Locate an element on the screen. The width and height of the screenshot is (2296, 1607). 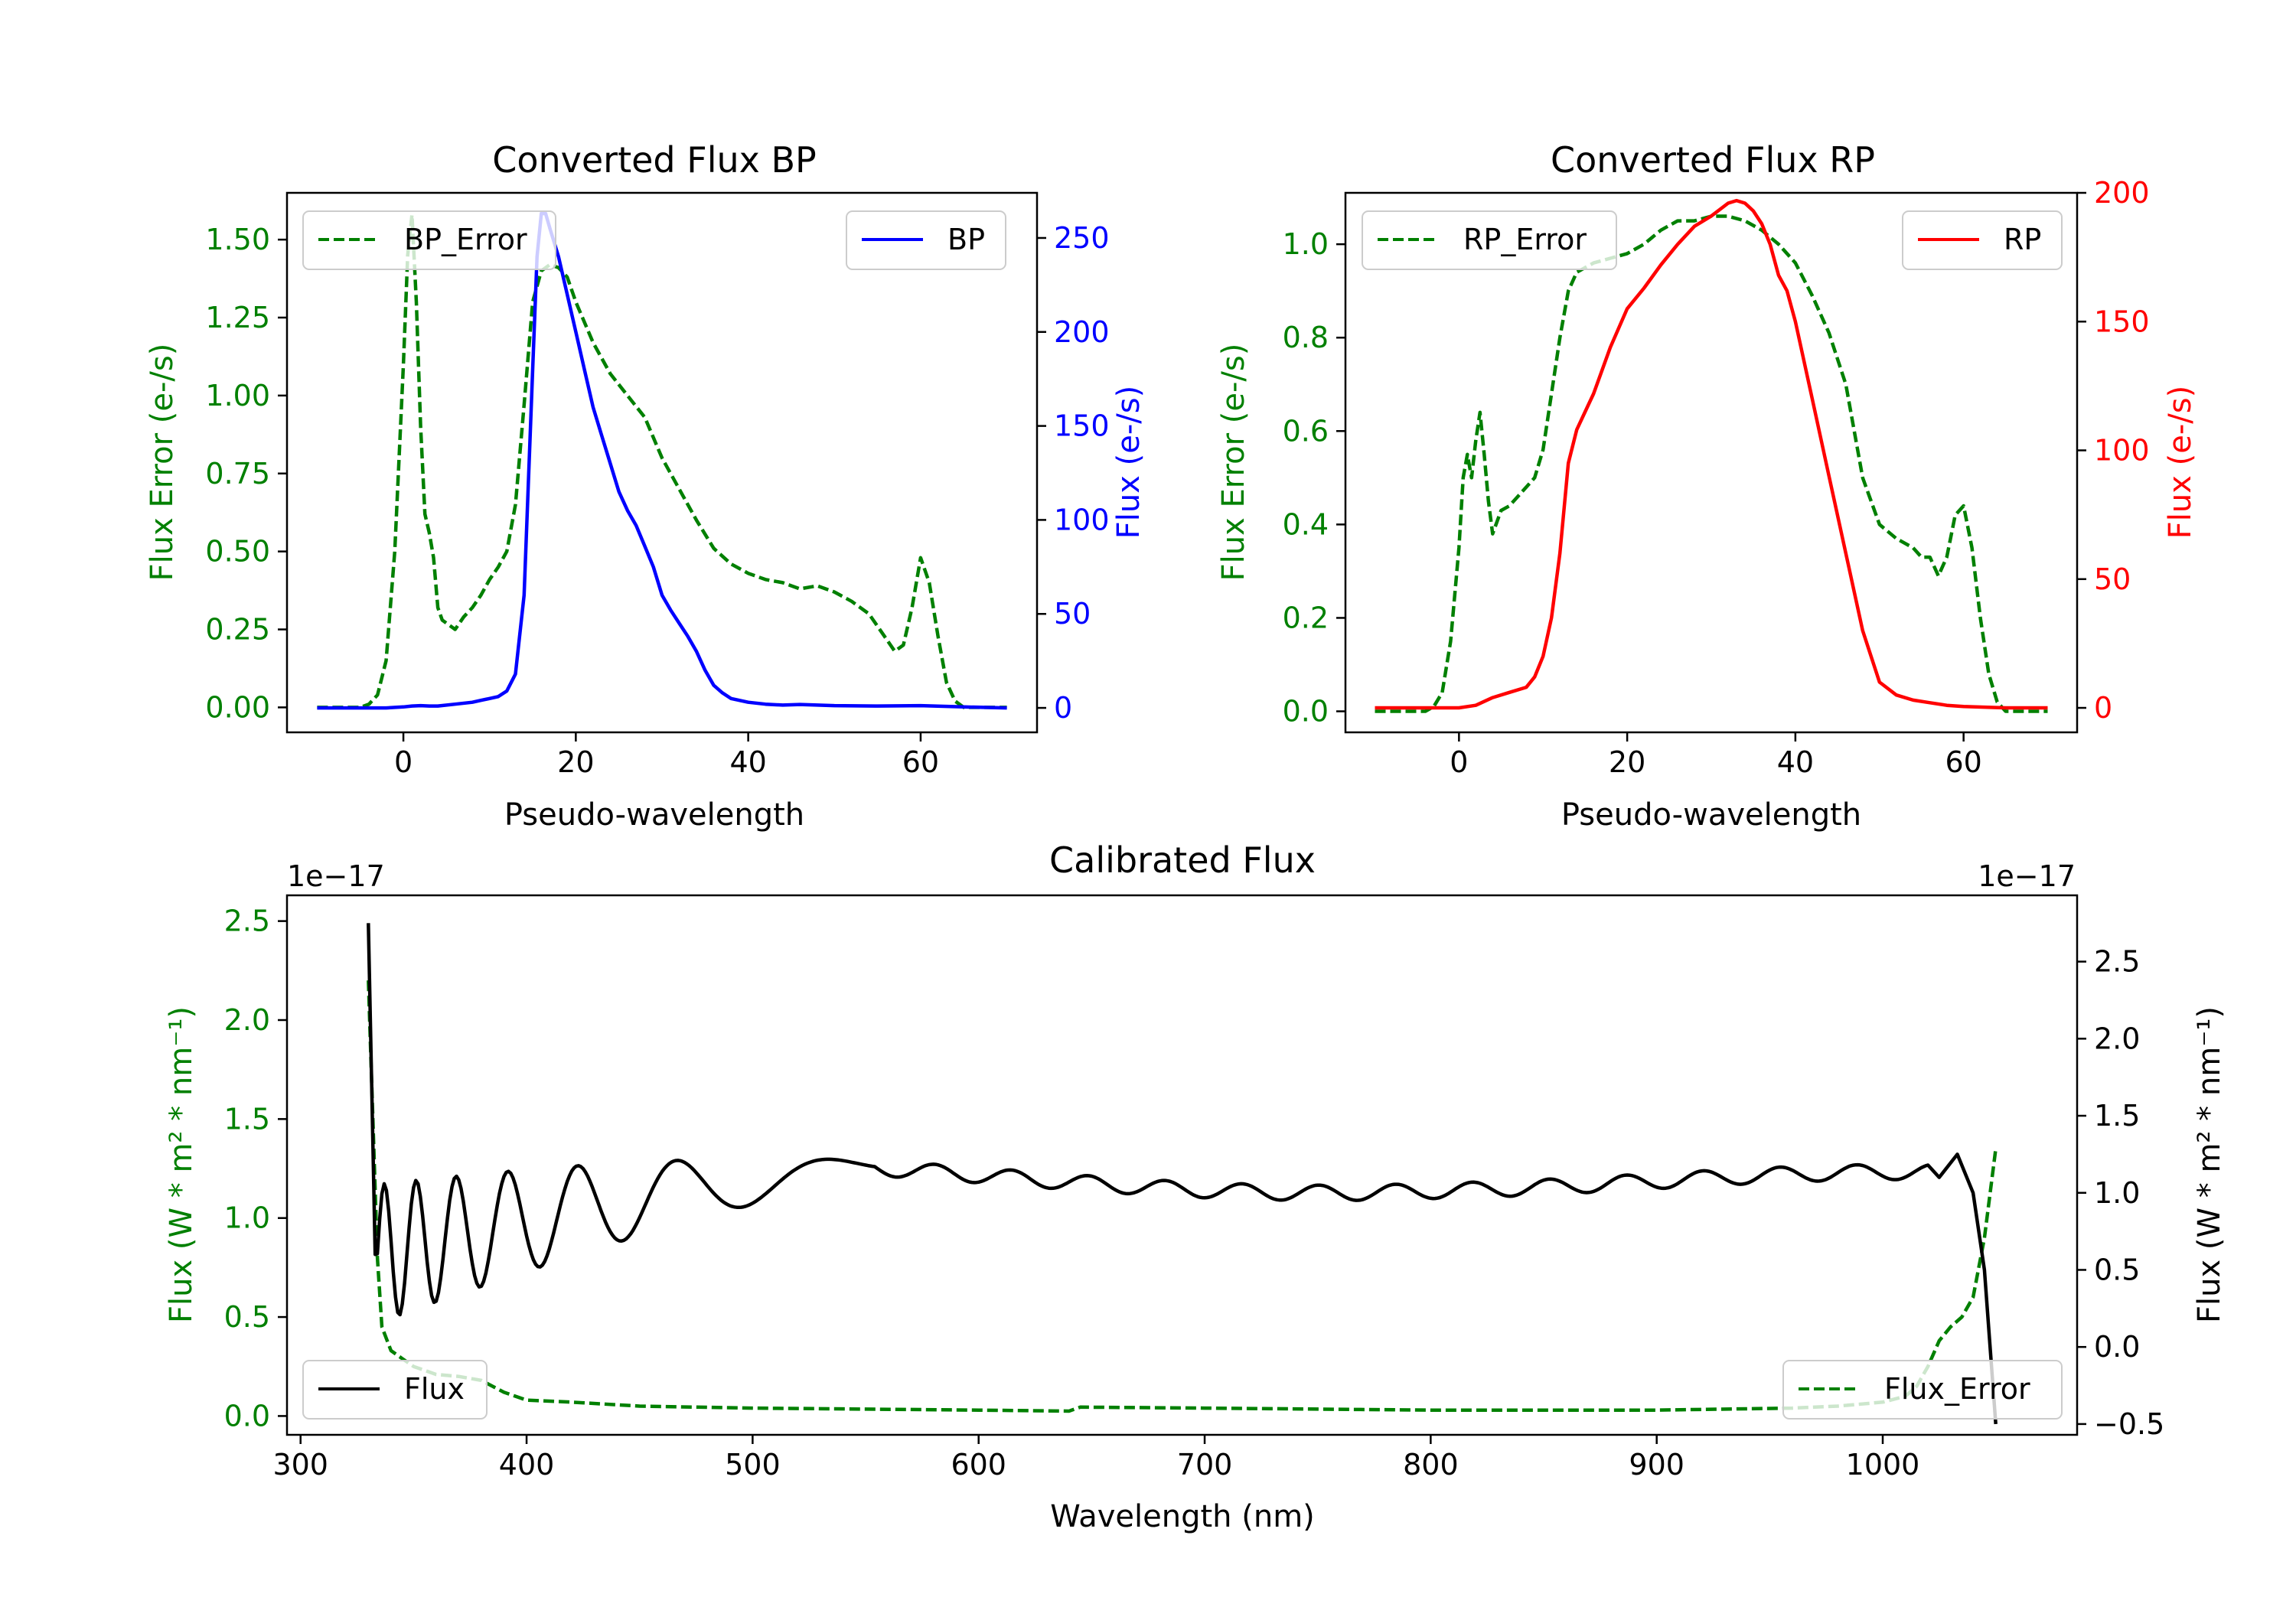
rp-series-rp-error is located at coordinates (1711, 463).